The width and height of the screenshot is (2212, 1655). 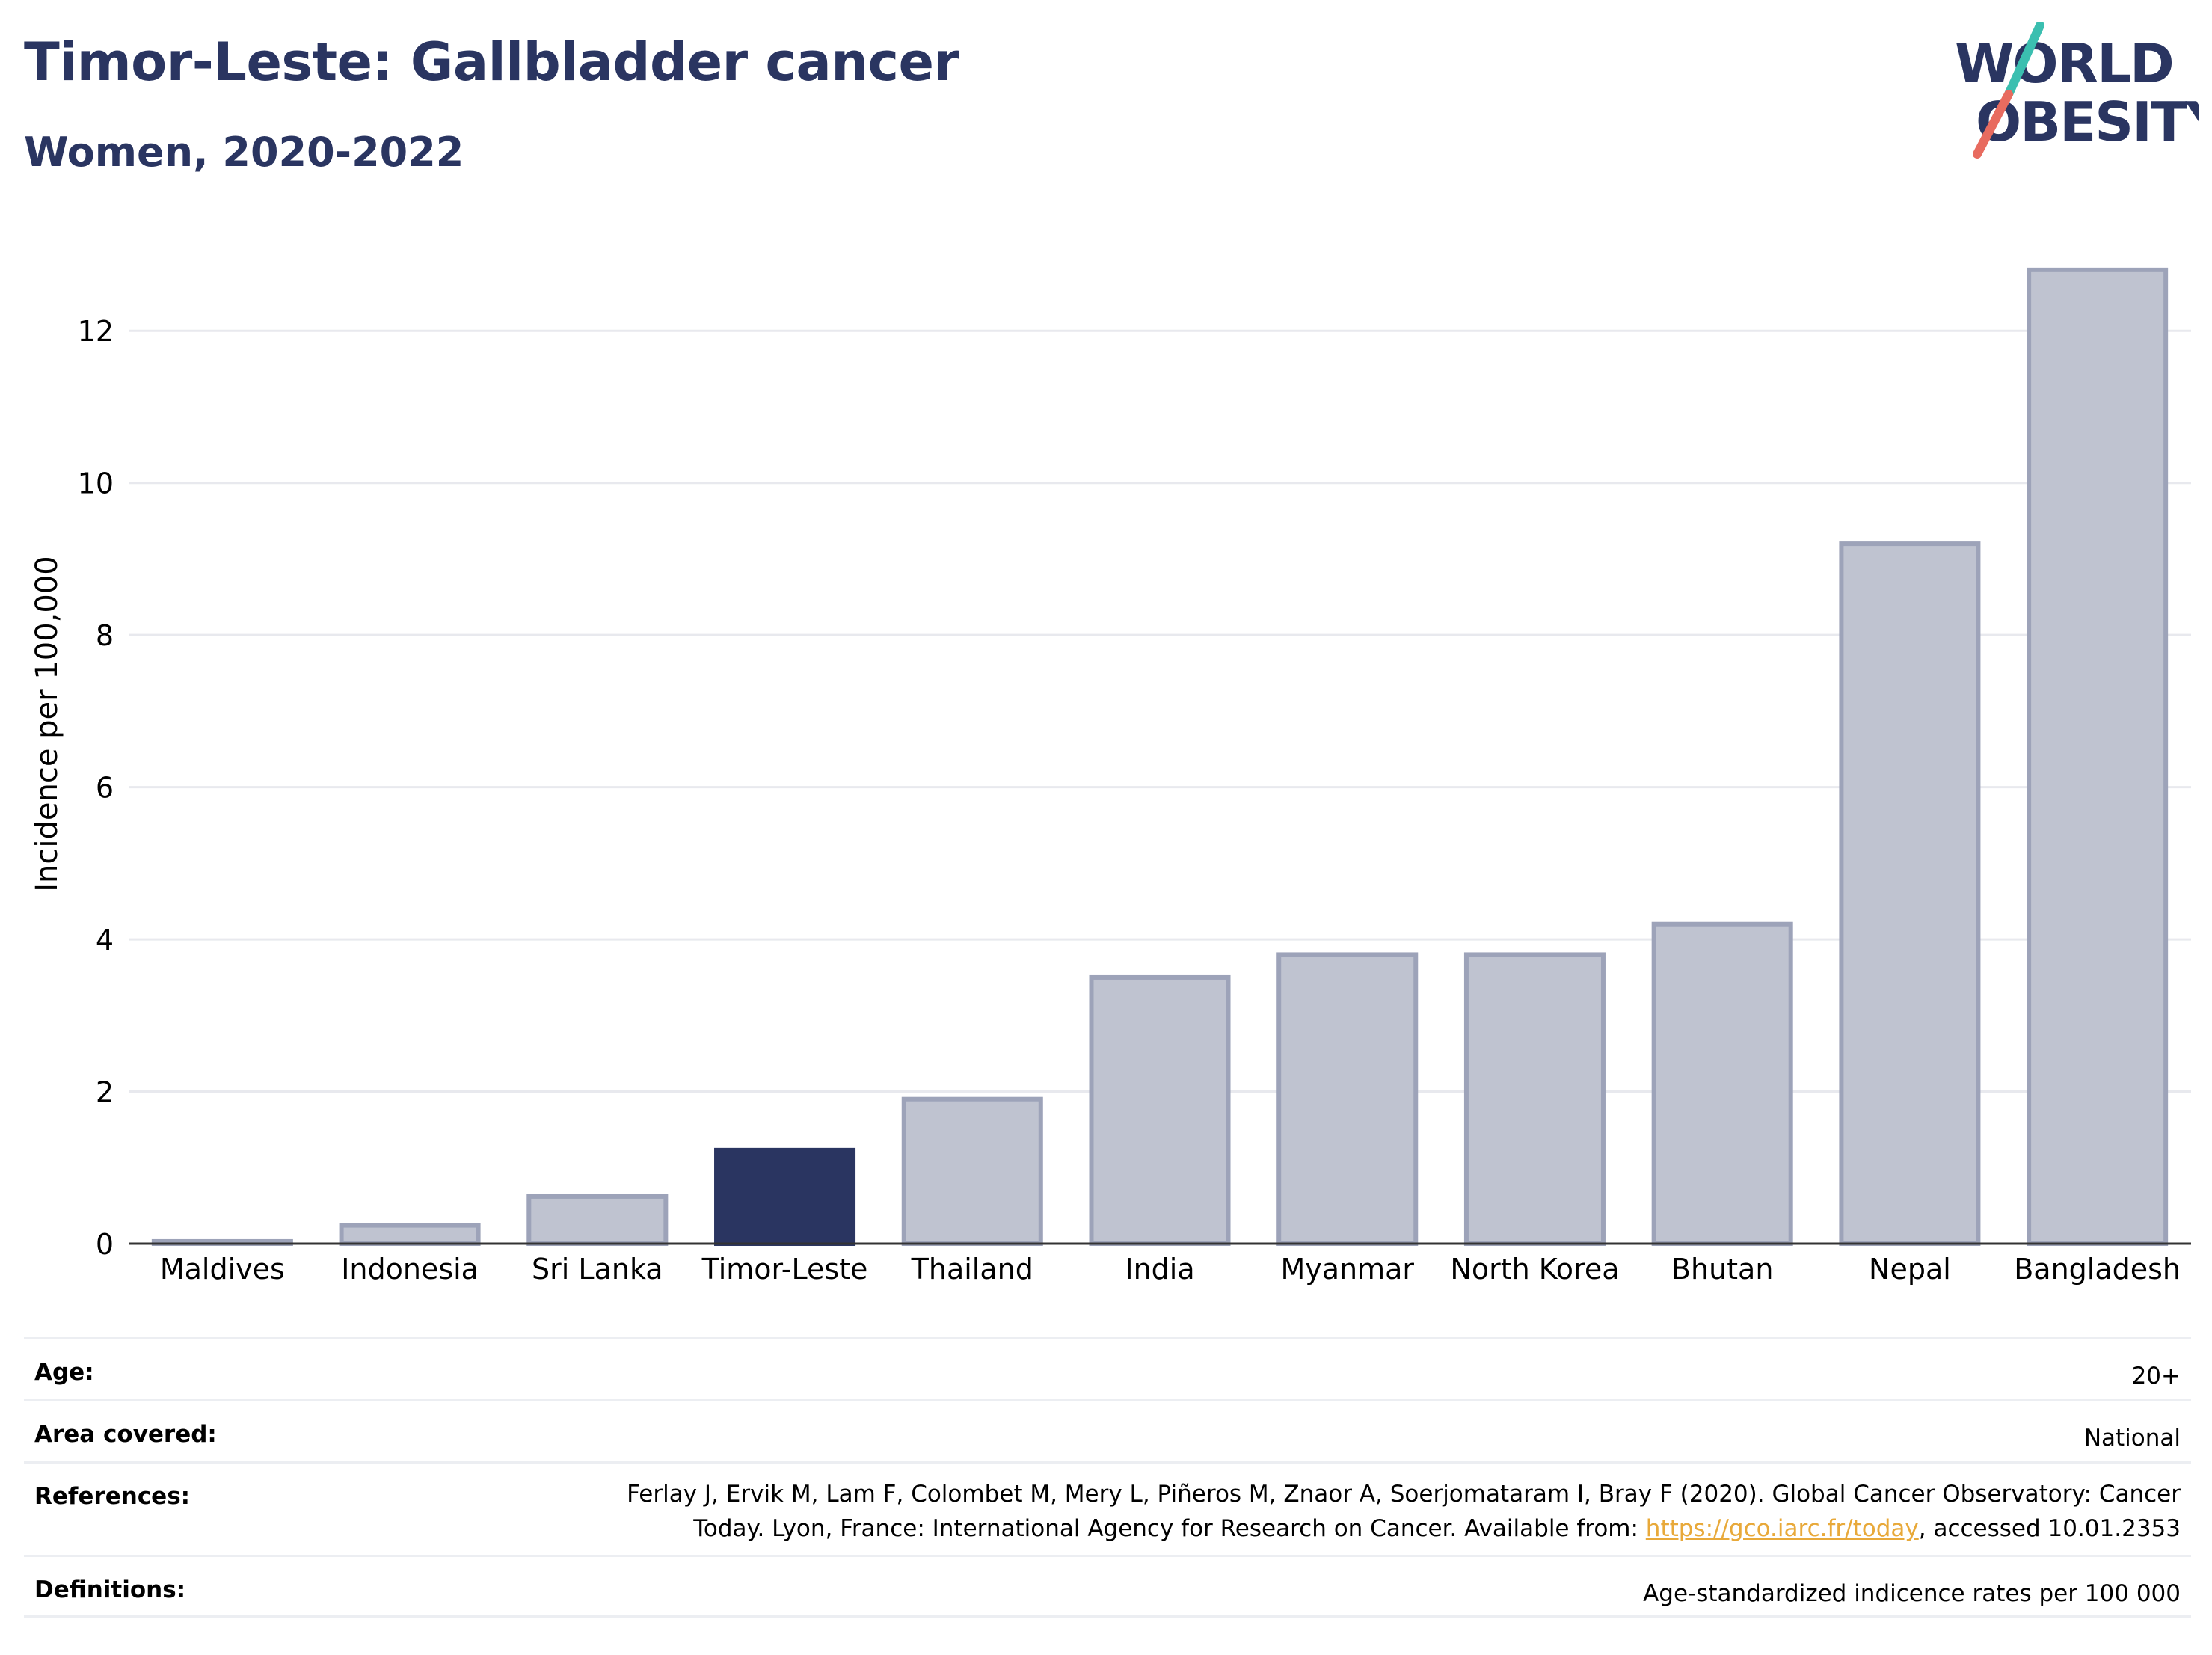 I want to click on references-line2-post: , accessed 10.01.2353, so click(x=2049, y=1528).